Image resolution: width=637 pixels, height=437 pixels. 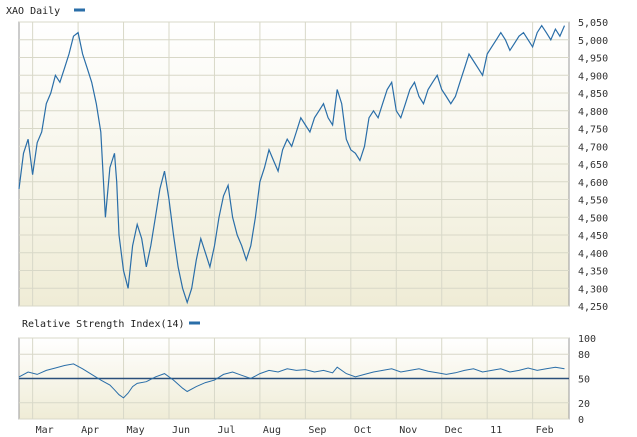 What do you see at coordinates (593, 130) in the screenshot?
I see `main-y-tick-label: 4,750` at bounding box center [593, 130].